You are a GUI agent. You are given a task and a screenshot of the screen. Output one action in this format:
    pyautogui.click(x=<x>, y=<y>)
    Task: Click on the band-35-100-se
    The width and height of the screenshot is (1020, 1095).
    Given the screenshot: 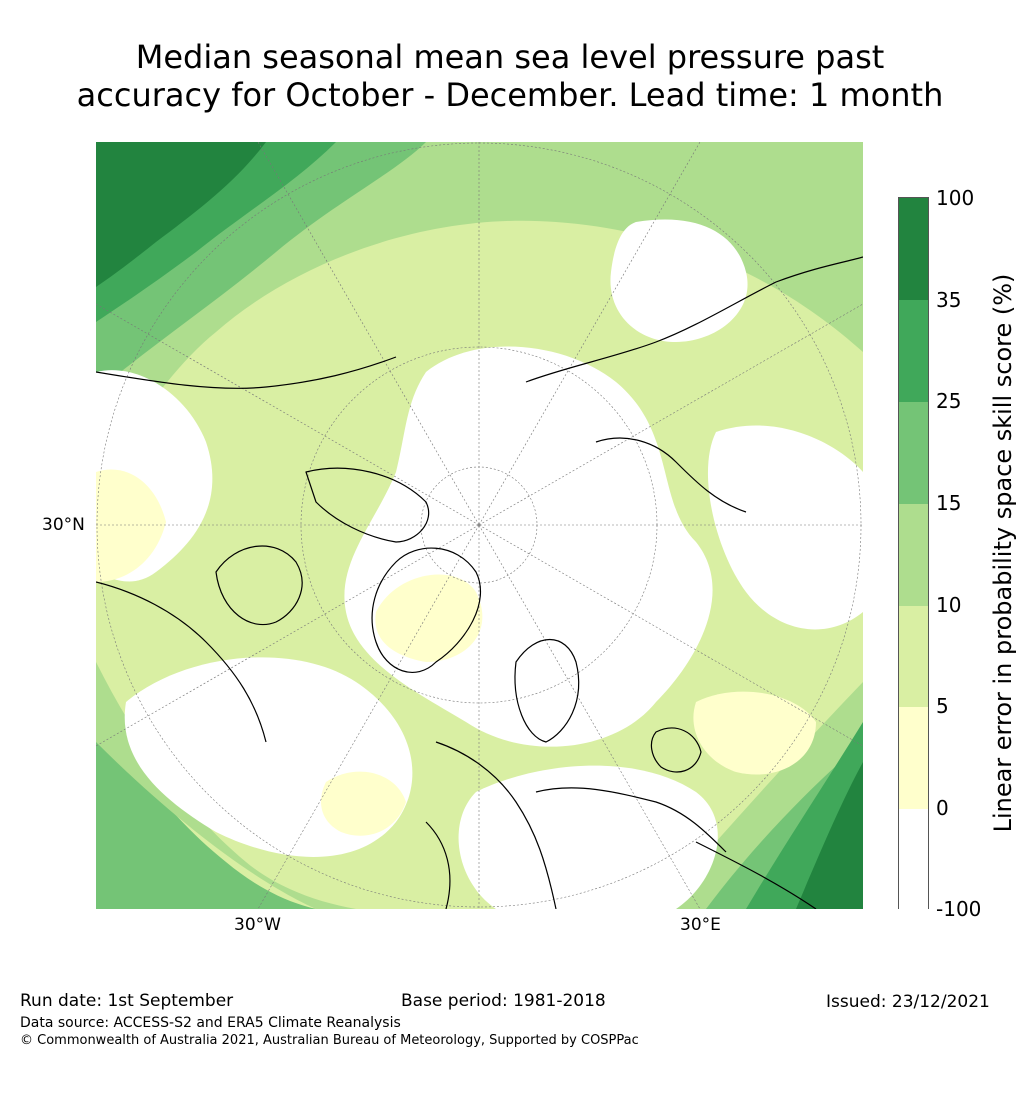 What is the action you would take?
    pyautogui.click(x=829, y=835)
    